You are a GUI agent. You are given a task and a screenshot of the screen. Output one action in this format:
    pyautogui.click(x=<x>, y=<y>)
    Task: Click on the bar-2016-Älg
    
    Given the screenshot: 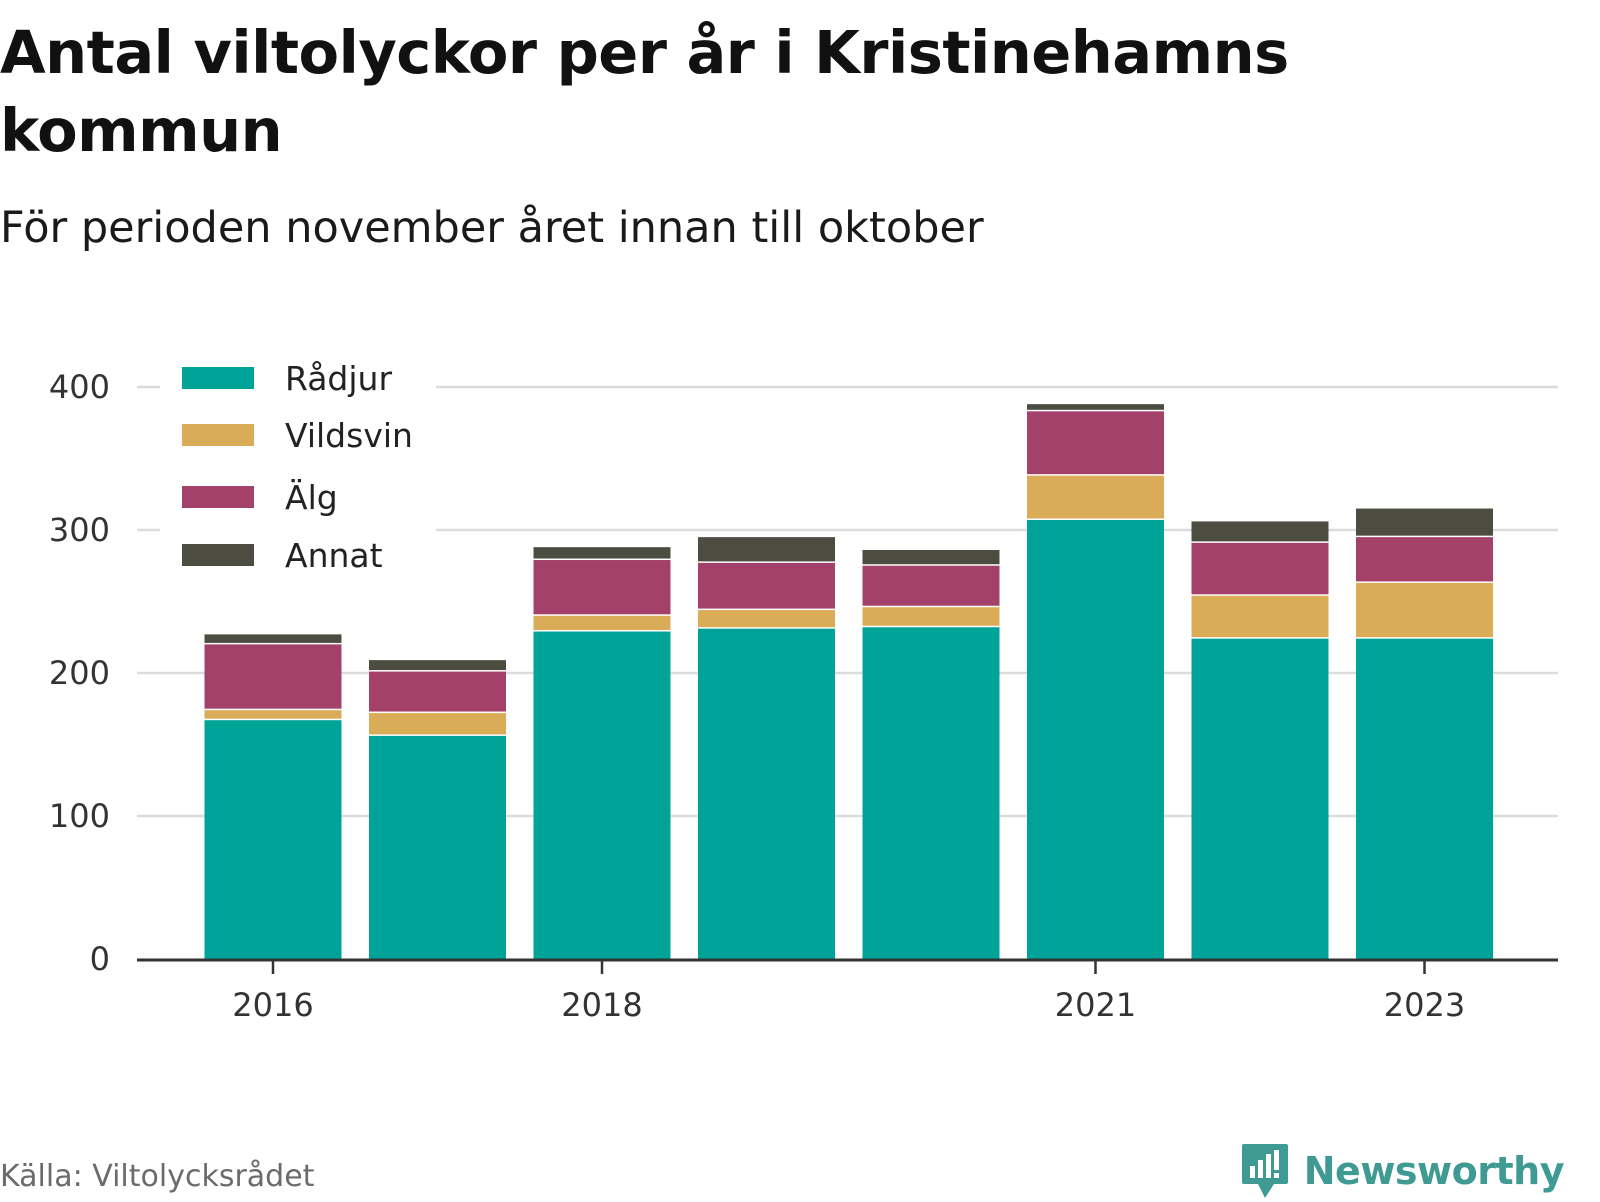 What is the action you would take?
    pyautogui.click(x=273, y=676)
    